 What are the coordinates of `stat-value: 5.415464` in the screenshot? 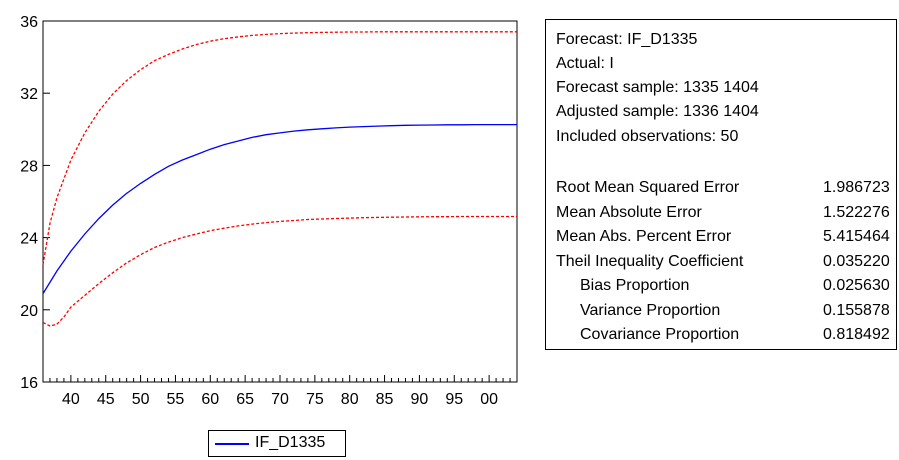 It's located at (856, 236).